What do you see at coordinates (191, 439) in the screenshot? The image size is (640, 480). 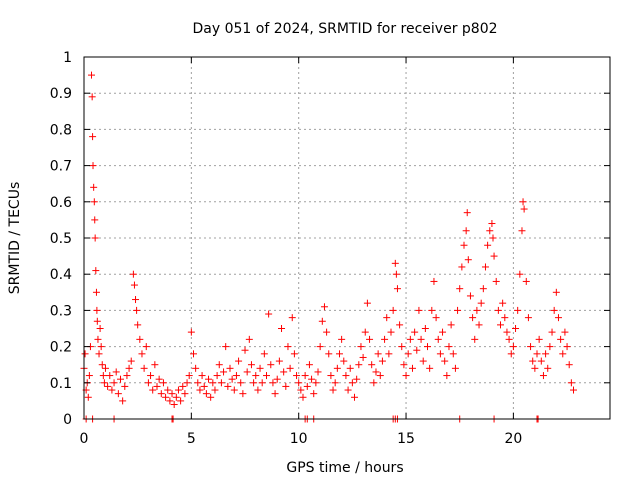 I see `x-tick-label: 5` at bounding box center [191, 439].